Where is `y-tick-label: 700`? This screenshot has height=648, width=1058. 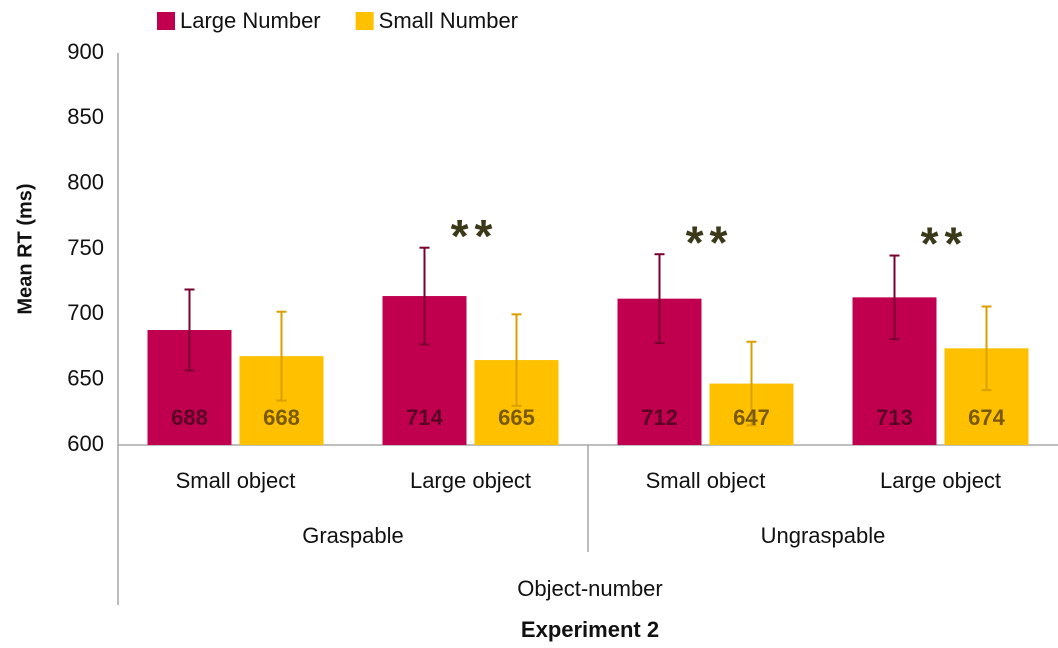
y-tick-label: 700 is located at coordinates (85, 312).